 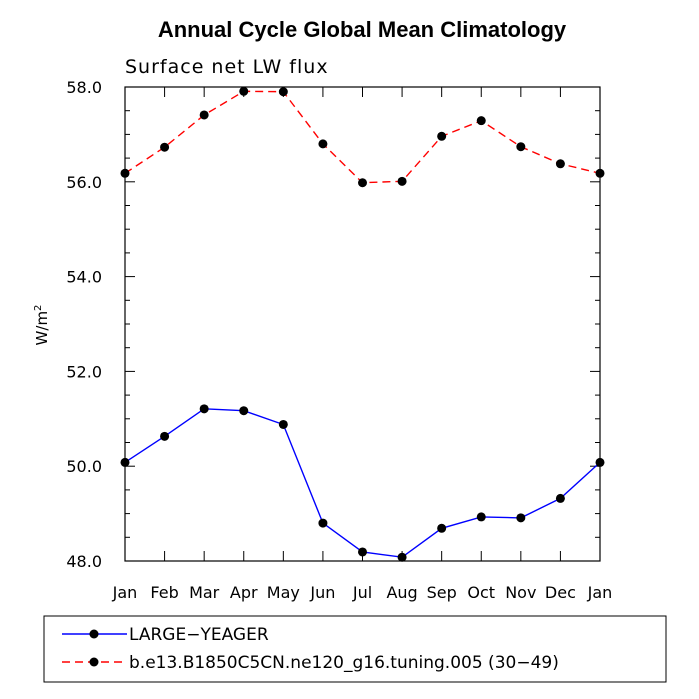 What do you see at coordinates (227, 67) in the screenshot?
I see `chart-subtitle: Surface net LW flux` at bounding box center [227, 67].